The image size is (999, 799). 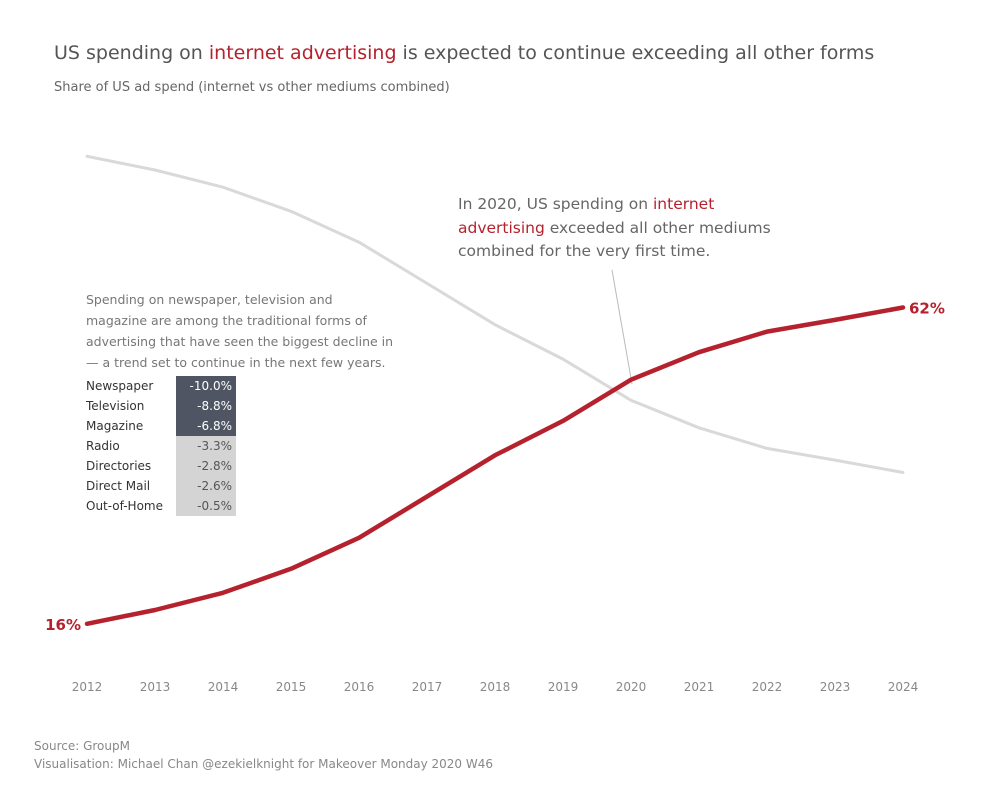 What do you see at coordinates (124, 506) in the screenshot?
I see `medium-label: Out-of-Home` at bounding box center [124, 506].